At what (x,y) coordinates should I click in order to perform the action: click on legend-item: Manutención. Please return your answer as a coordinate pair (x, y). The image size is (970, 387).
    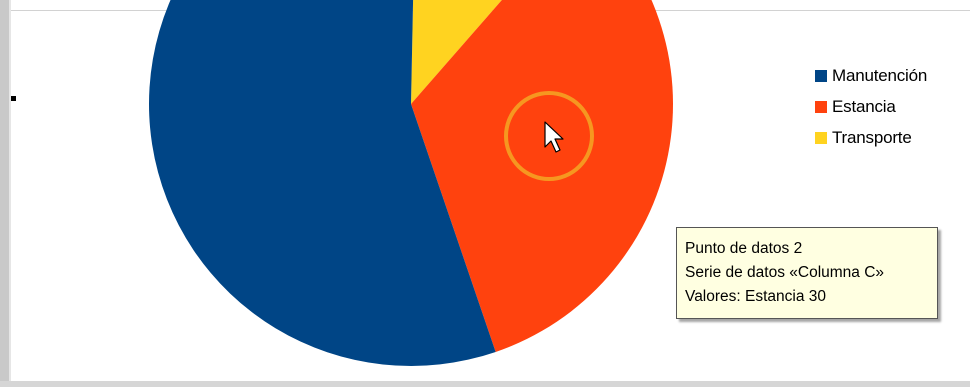
    Looking at the image, I should click on (871, 75).